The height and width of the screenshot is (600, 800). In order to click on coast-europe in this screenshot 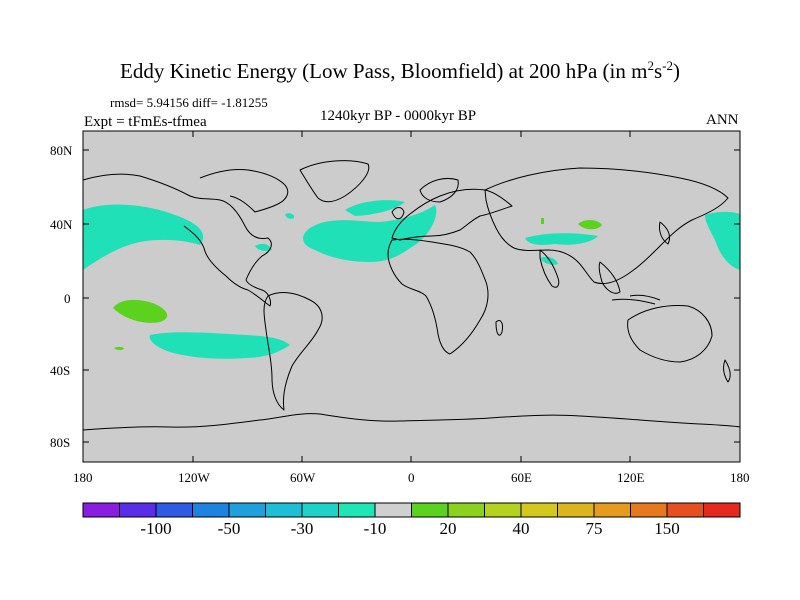, I will do `click(452, 214)`.